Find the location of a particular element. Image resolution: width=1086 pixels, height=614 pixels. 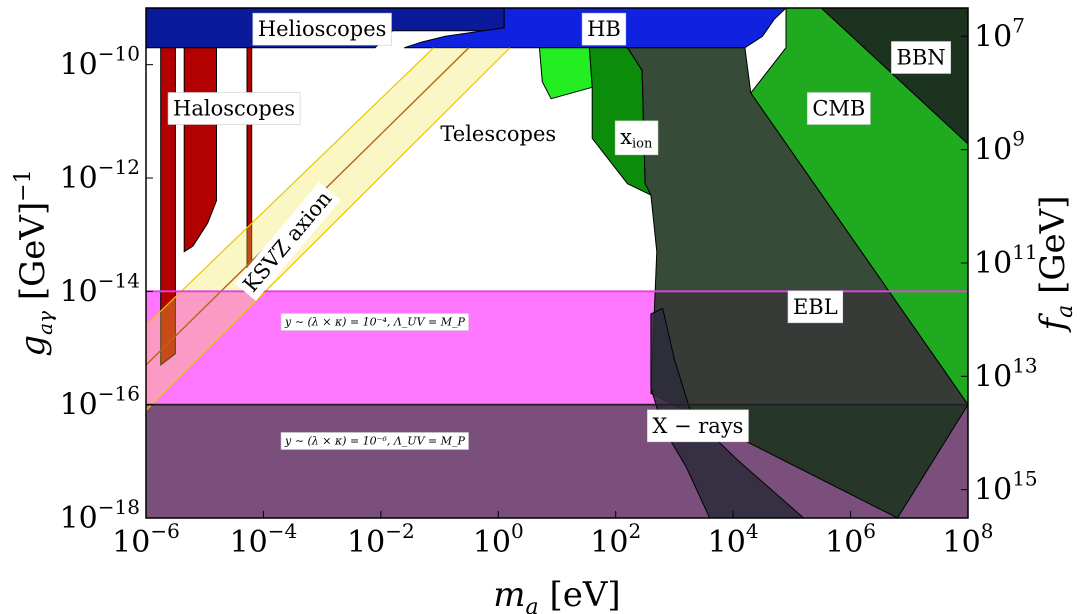

y-right-tick-label: 10⁷ is located at coordinates (999, 33).